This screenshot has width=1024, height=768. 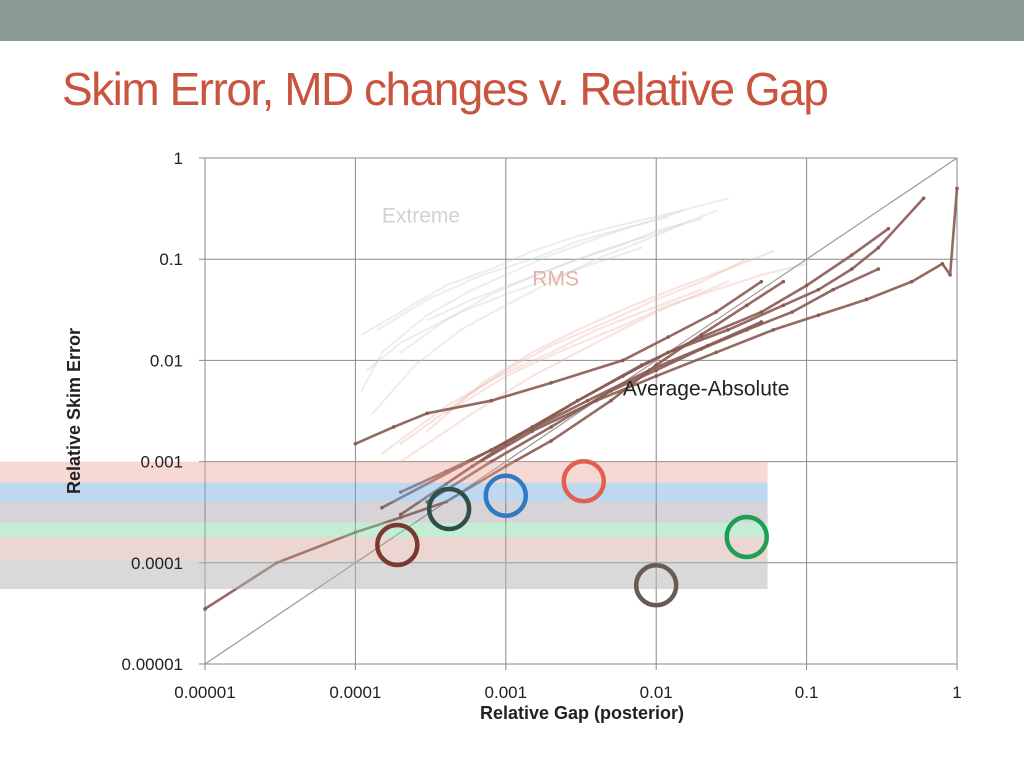 I want to click on x-tick-label: 0.1, so click(x=807, y=692).